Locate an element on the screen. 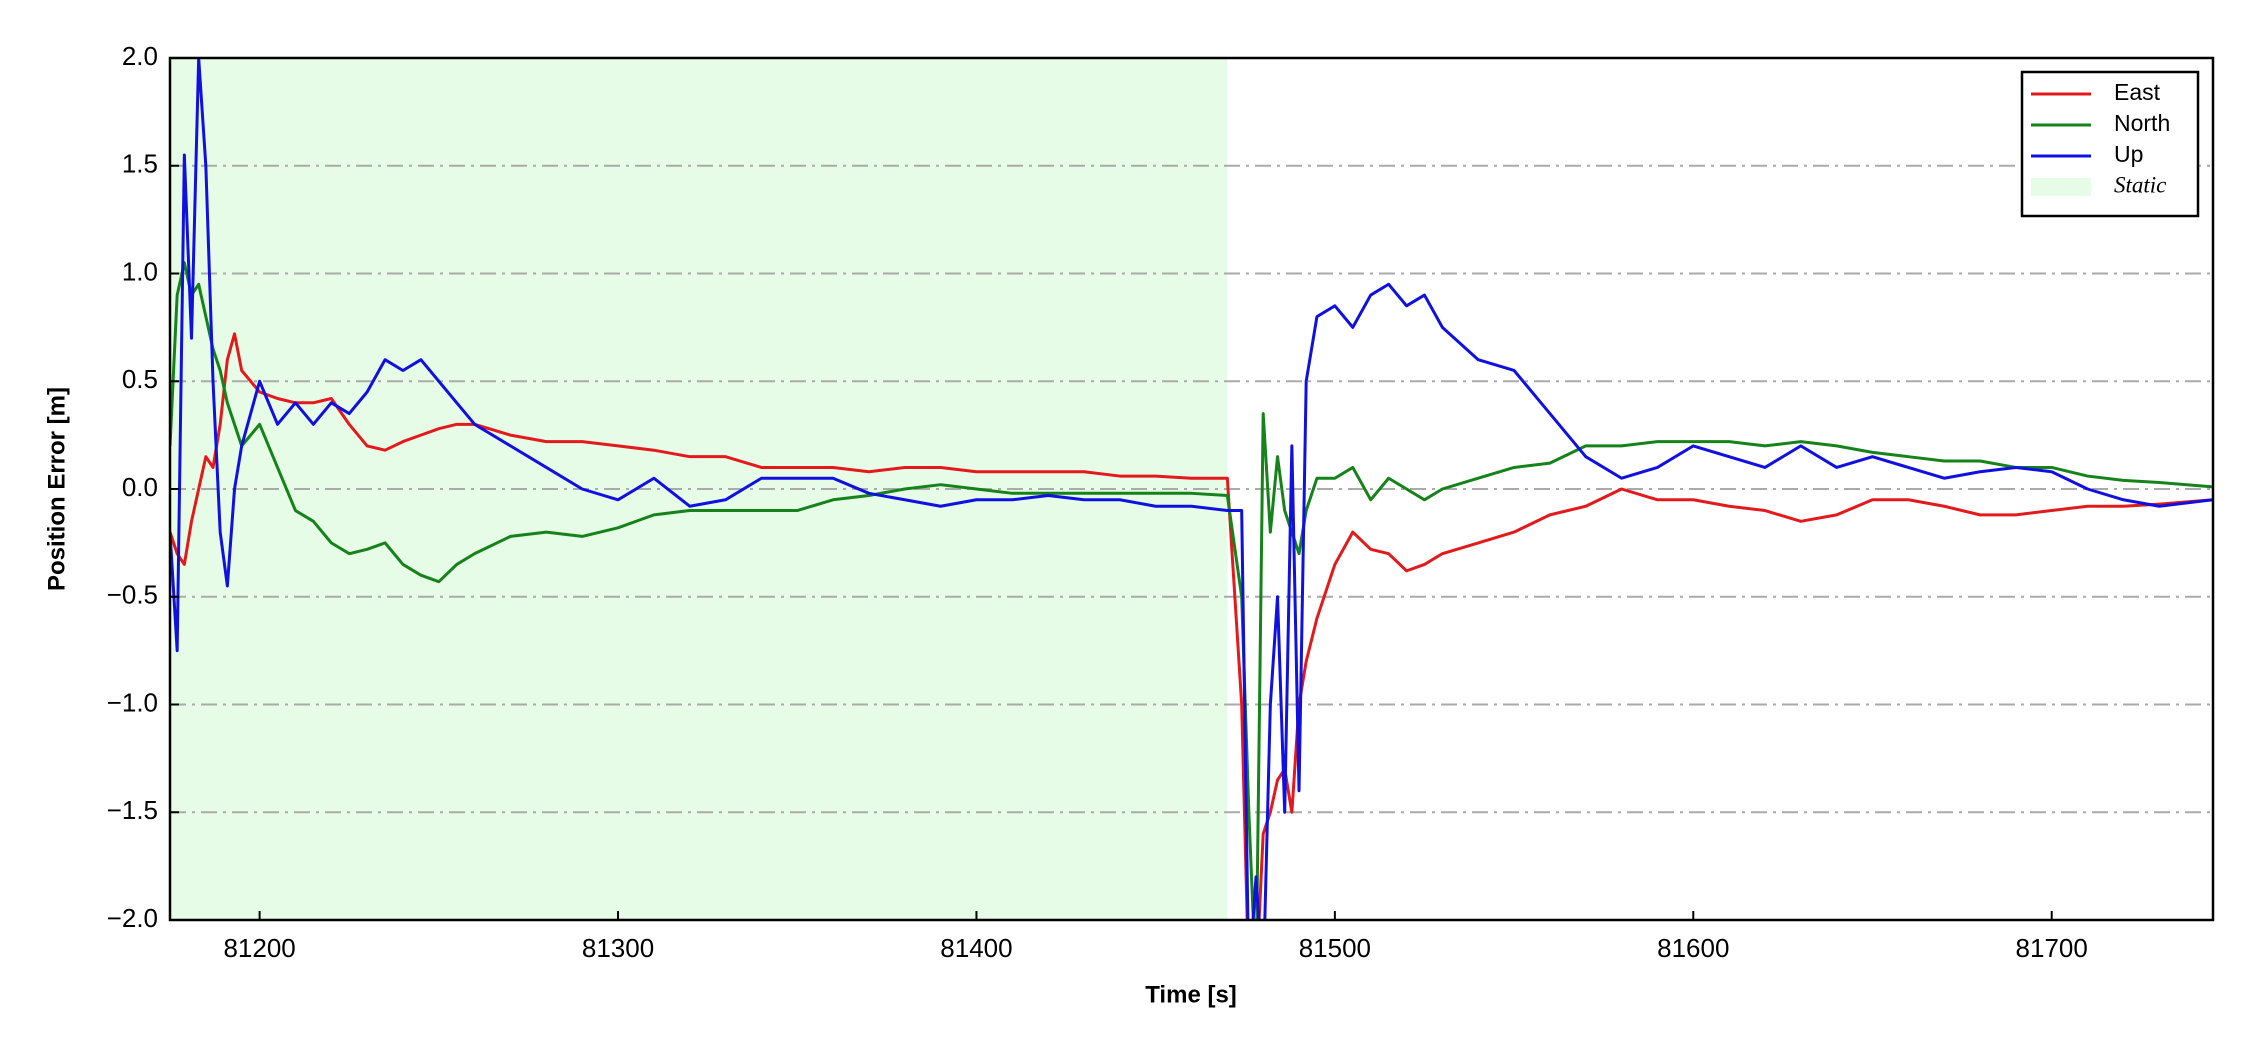 This screenshot has height=1050, width=2250. legend-label: North is located at coordinates (2142, 123).